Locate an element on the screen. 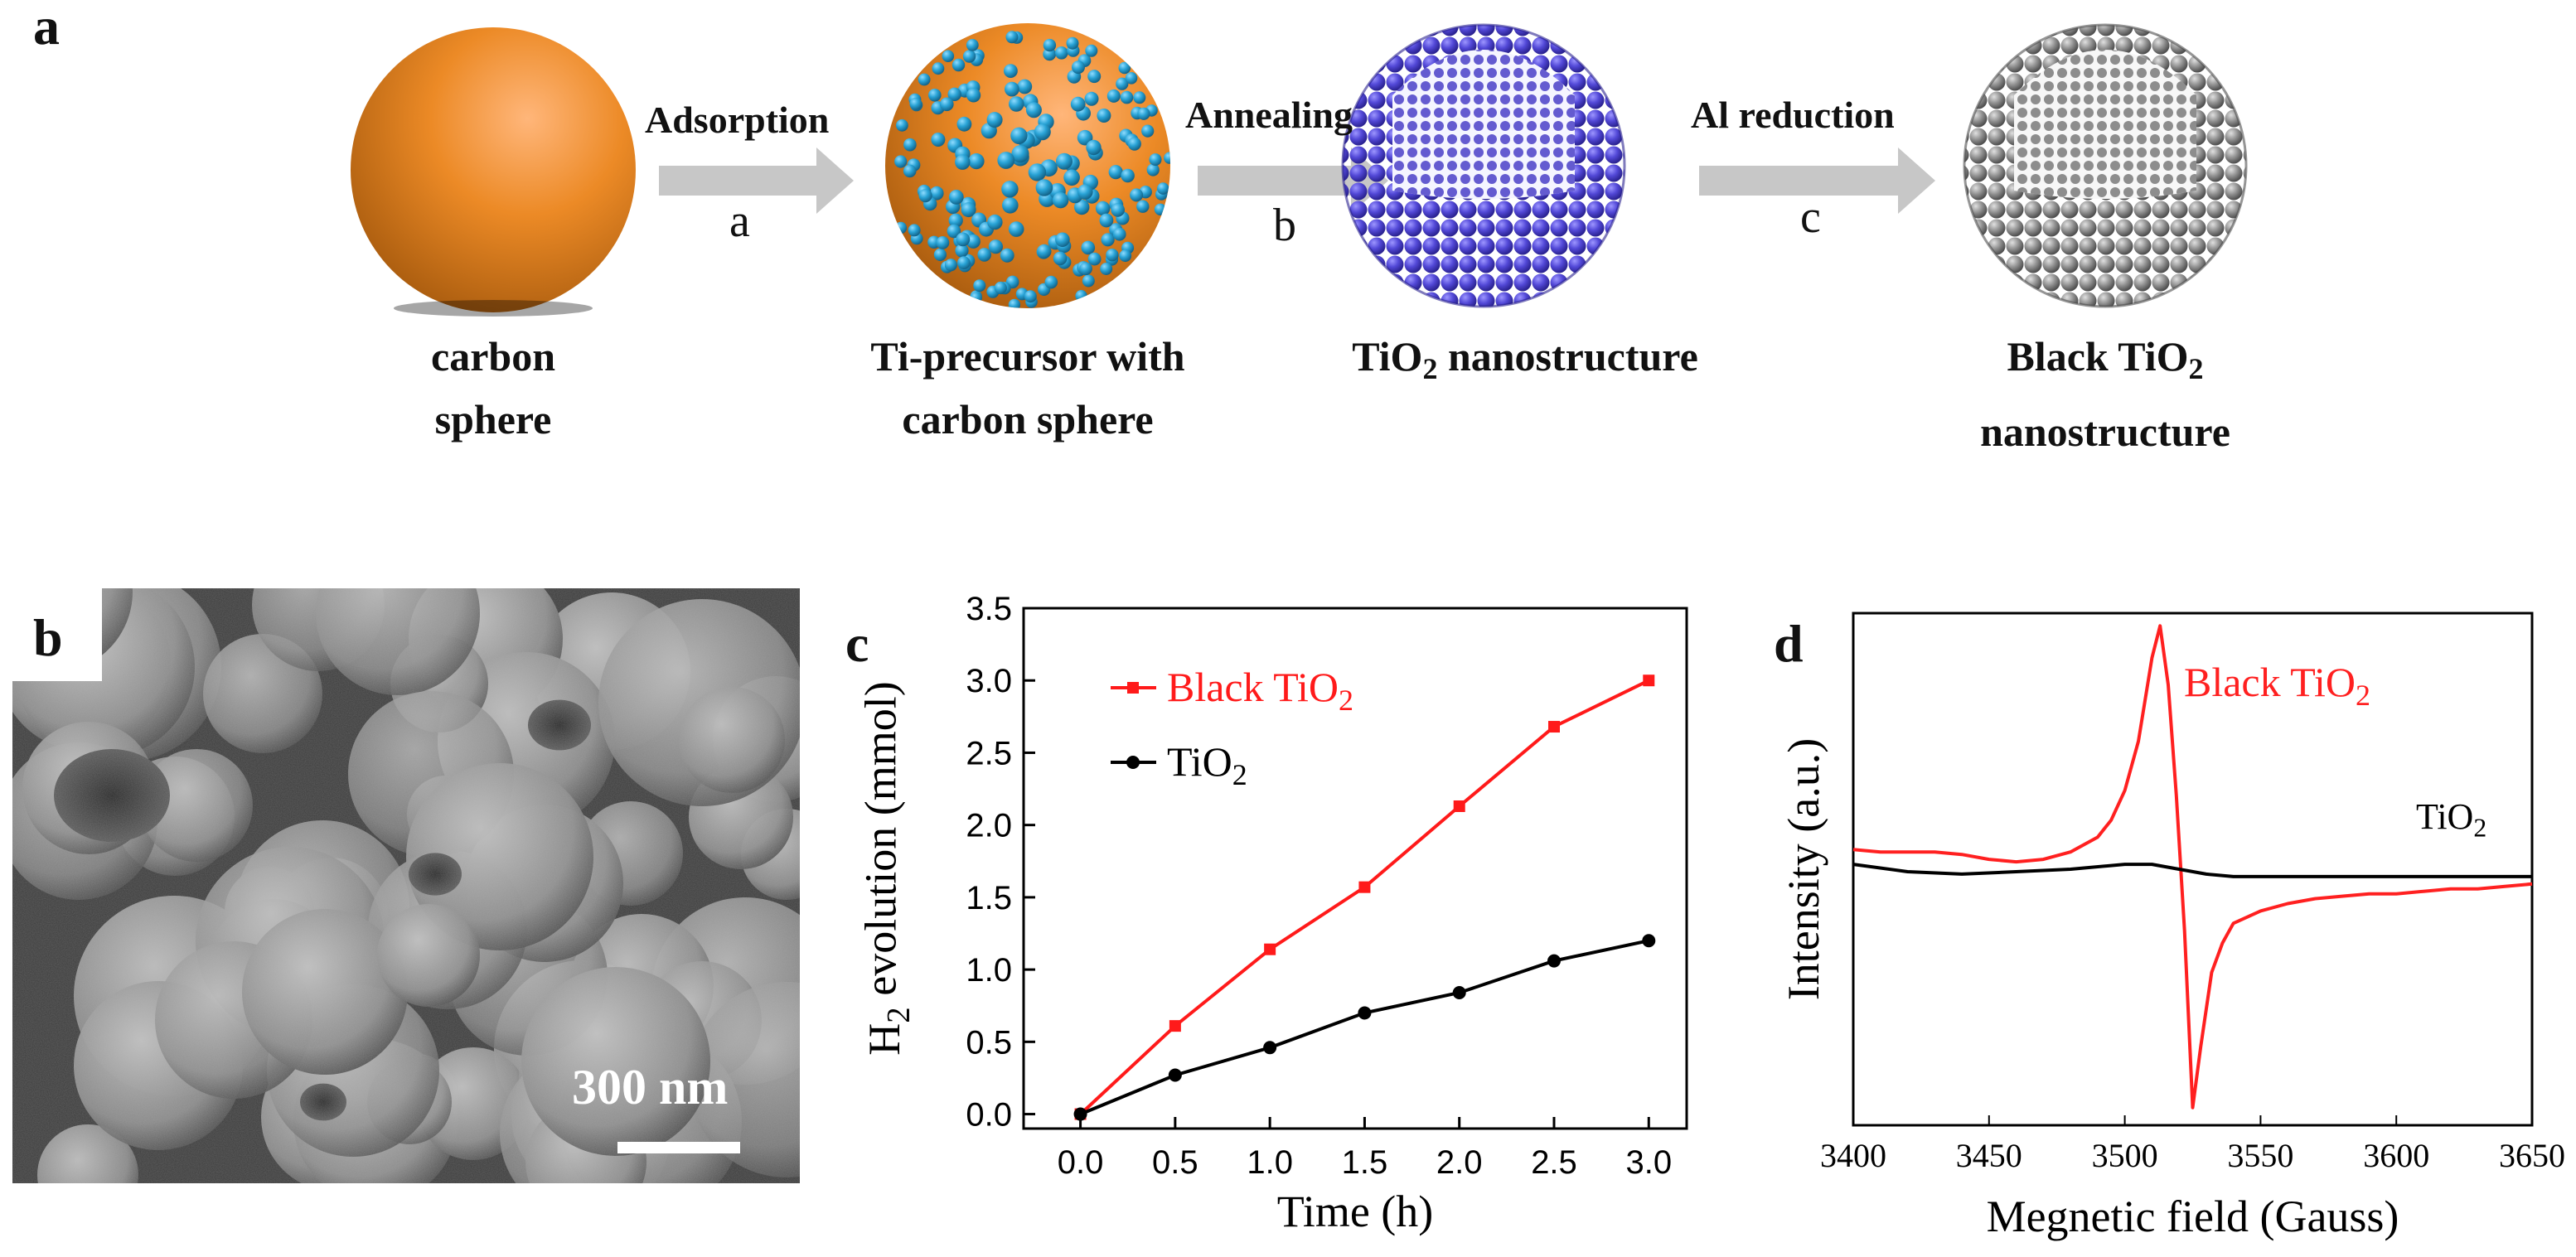  y-tick-label: 0.0 is located at coordinates (989, 1116).